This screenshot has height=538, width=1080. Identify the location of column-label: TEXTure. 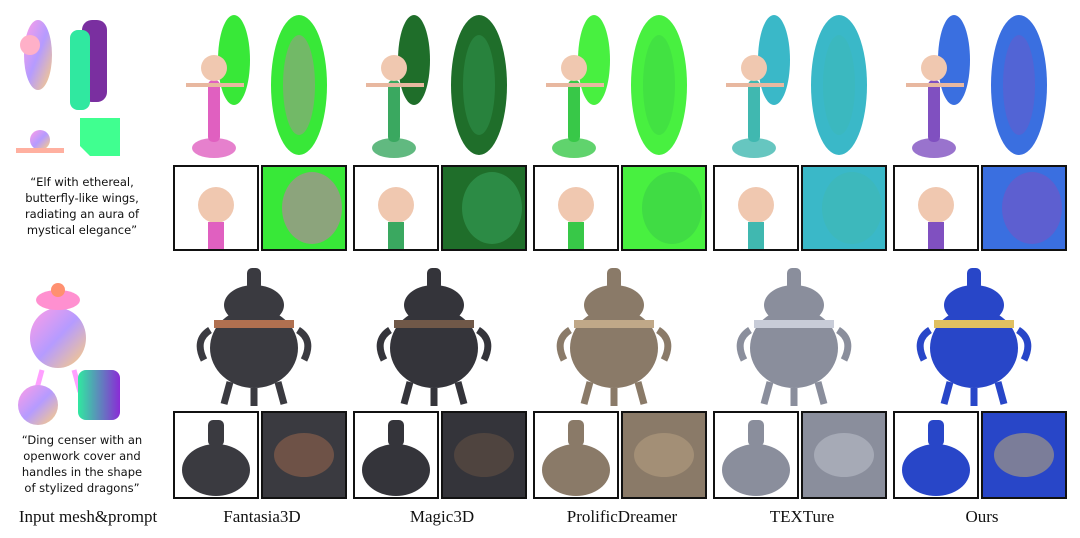
(802, 516).